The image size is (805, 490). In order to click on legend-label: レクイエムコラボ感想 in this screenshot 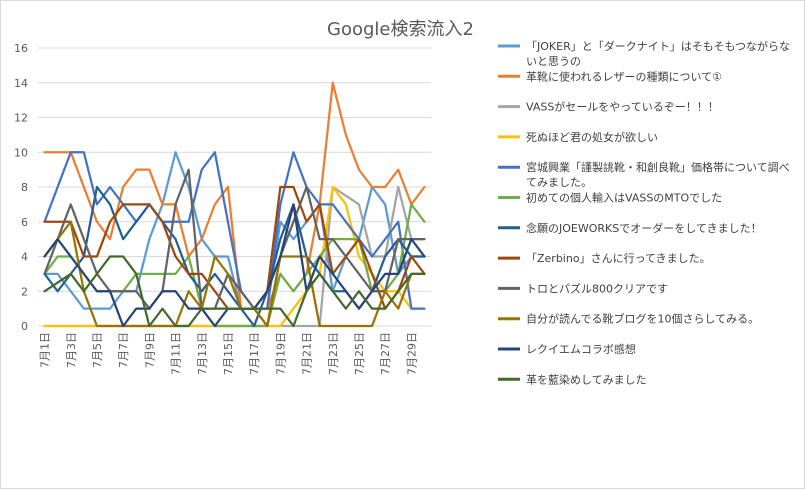, I will do `click(581, 349)`.